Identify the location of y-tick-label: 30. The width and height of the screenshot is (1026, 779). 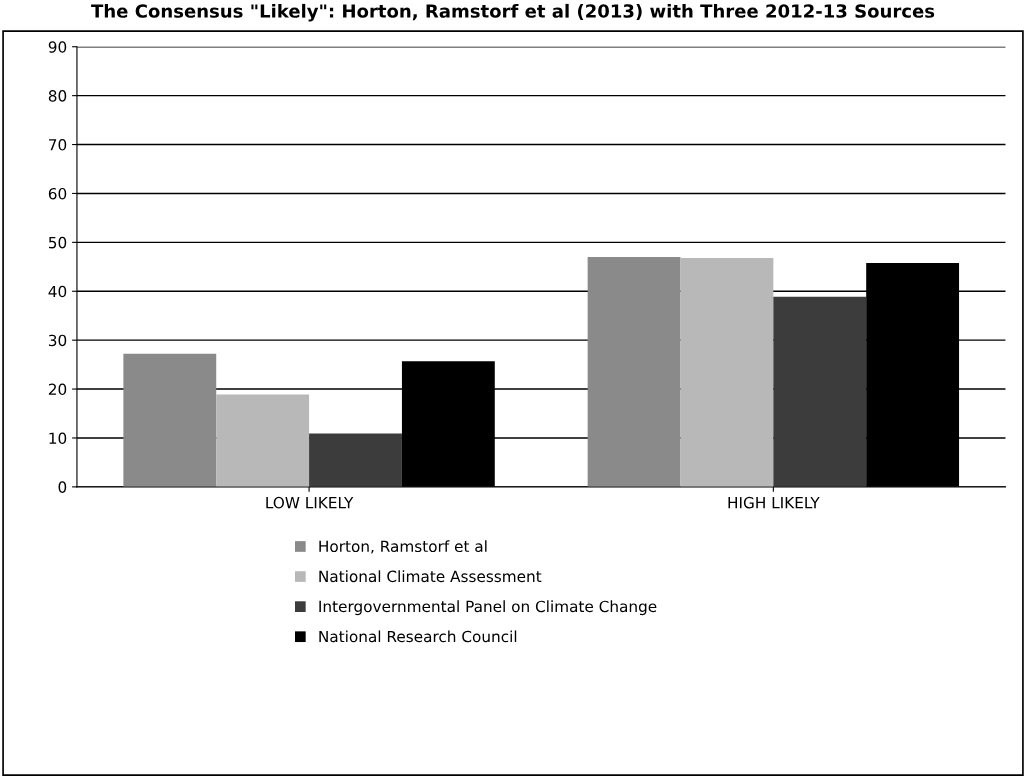
(57, 340).